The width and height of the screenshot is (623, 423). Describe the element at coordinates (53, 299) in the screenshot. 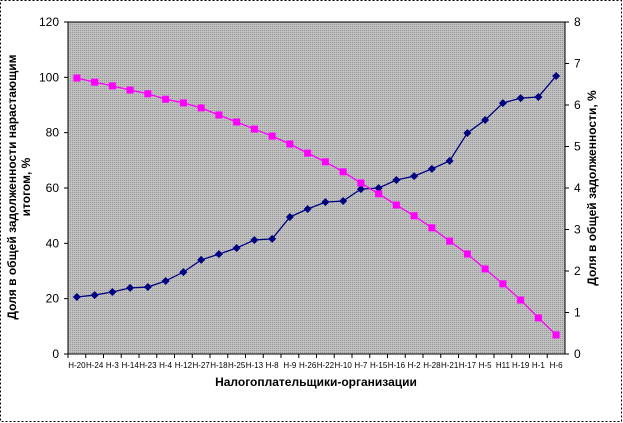

I see `y-tick-label: 20` at that location.